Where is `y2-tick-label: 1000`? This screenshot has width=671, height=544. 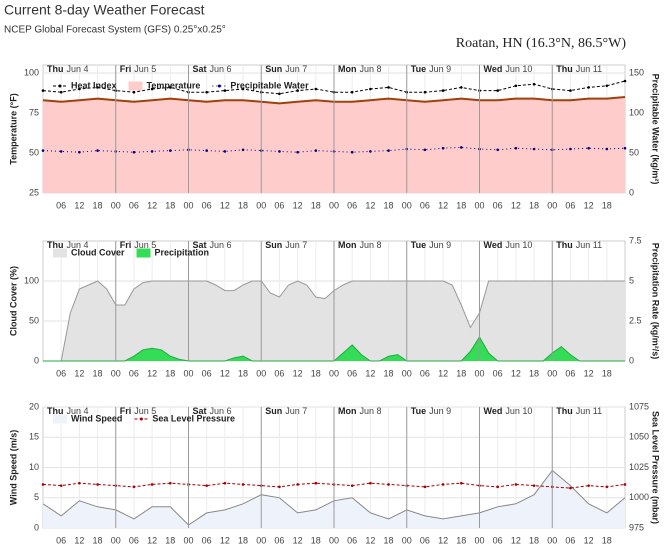
y2-tick-label: 1000 is located at coordinates (639, 497).